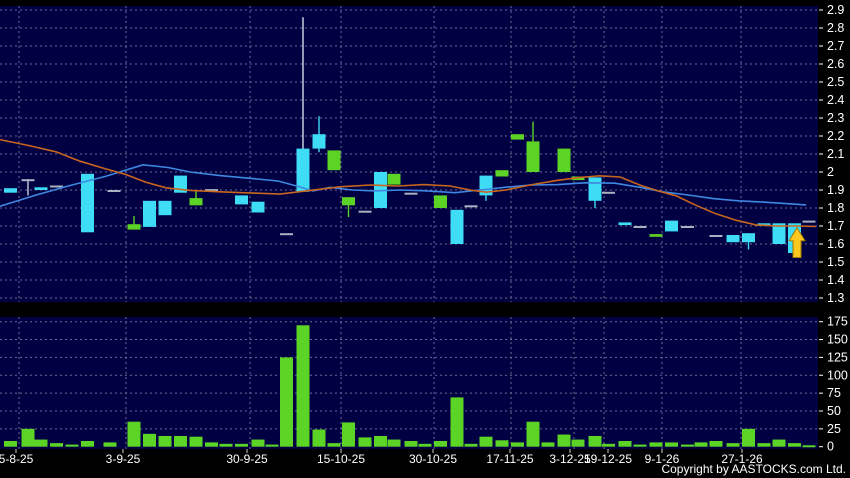 The image size is (850, 478). I want to click on price-axis-label: 2.3, so click(835, 118).